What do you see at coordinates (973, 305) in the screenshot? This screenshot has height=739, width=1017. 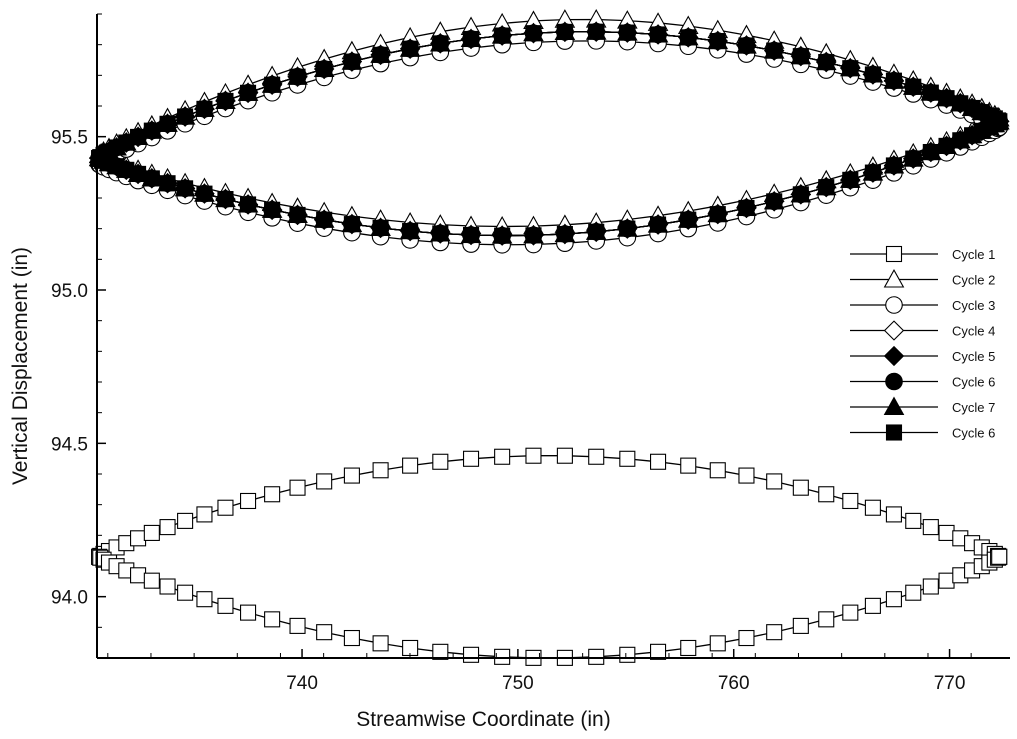 I see `legend-label: Cycle 3` at bounding box center [973, 305].